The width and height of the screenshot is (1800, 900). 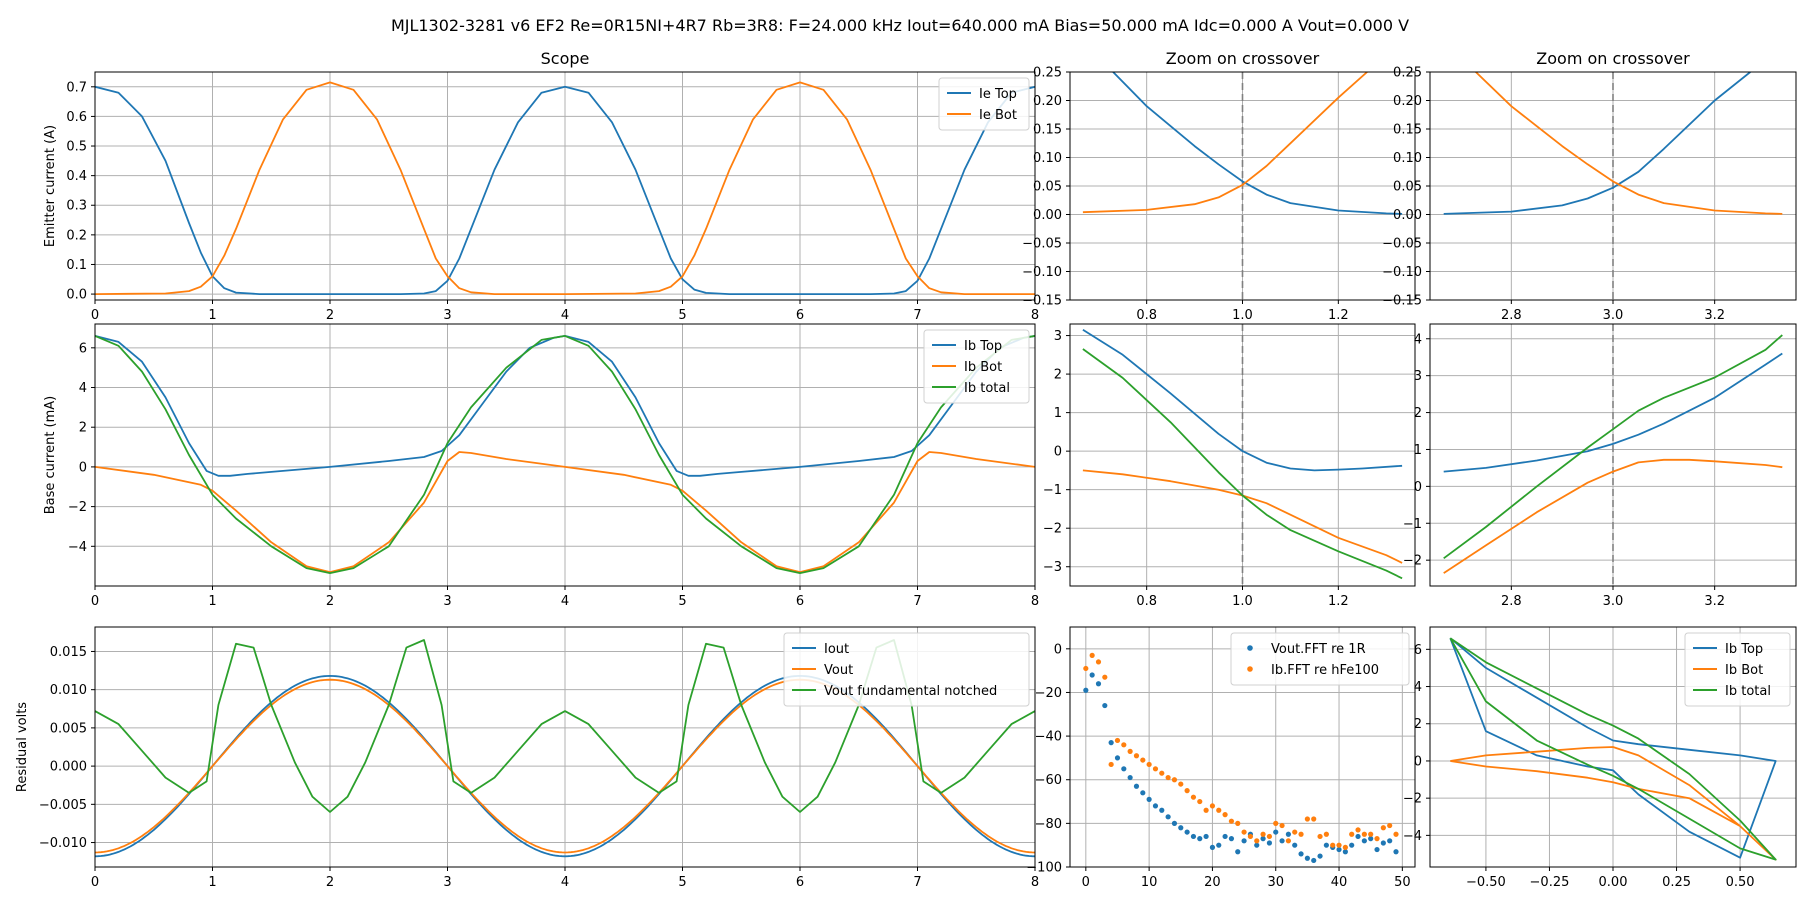 What do you see at coordinates (565, 766) in the screenshot?
I see `series-vout-line` at bounding box center [565, 766].